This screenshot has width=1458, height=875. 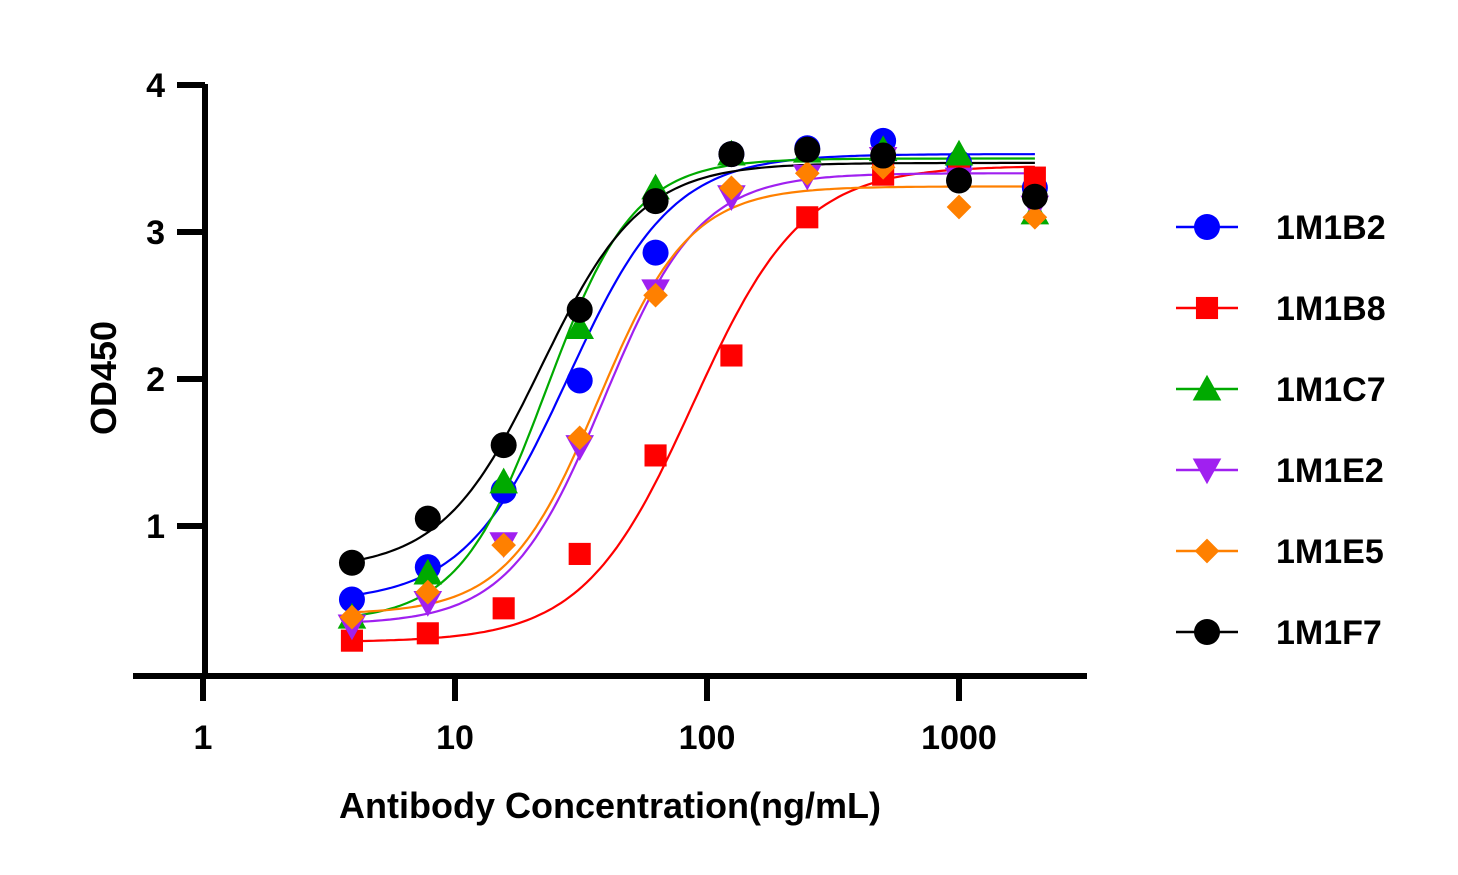 I want to click on legend-label: 1M1B8, so click(x=1331, y=309).